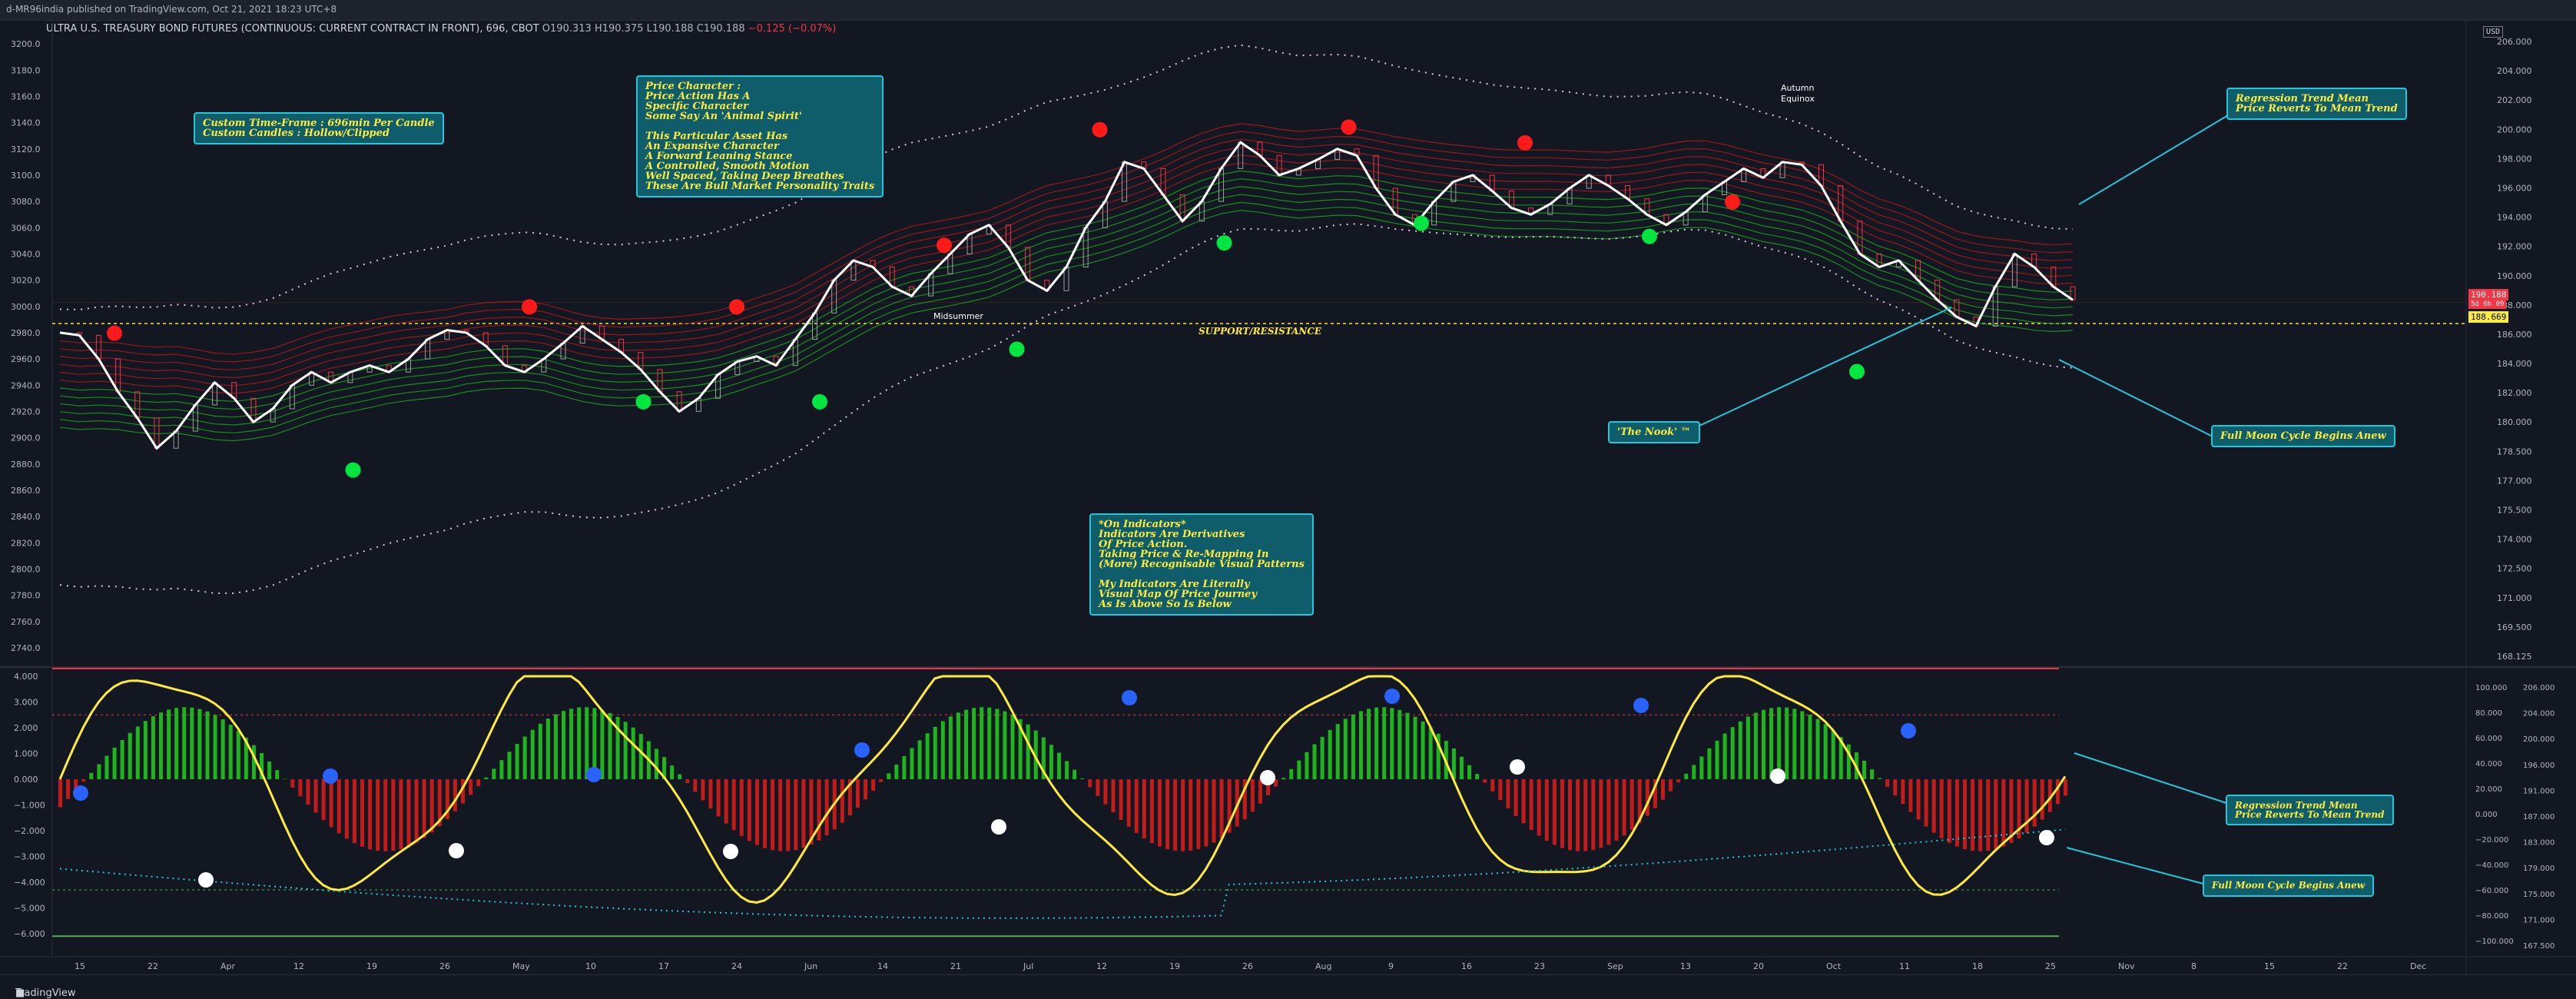  What do you see at coordinates (2514, 129) in the screenshot?
I see `right-price-tick: 200.000` at bounding box center [2514, 129].